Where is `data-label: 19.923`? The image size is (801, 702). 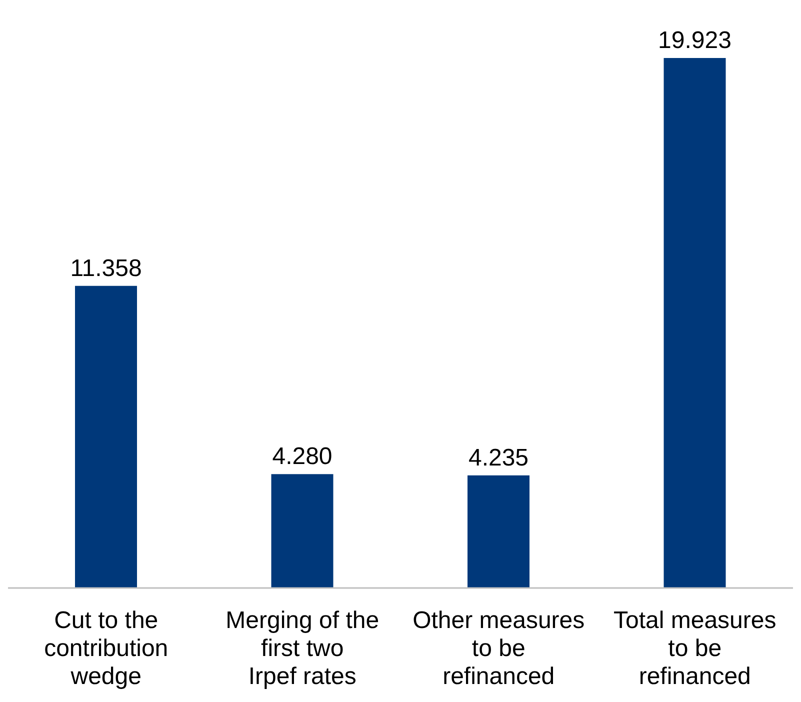
data-label: 19.923 is located at coordinates (695, 40).